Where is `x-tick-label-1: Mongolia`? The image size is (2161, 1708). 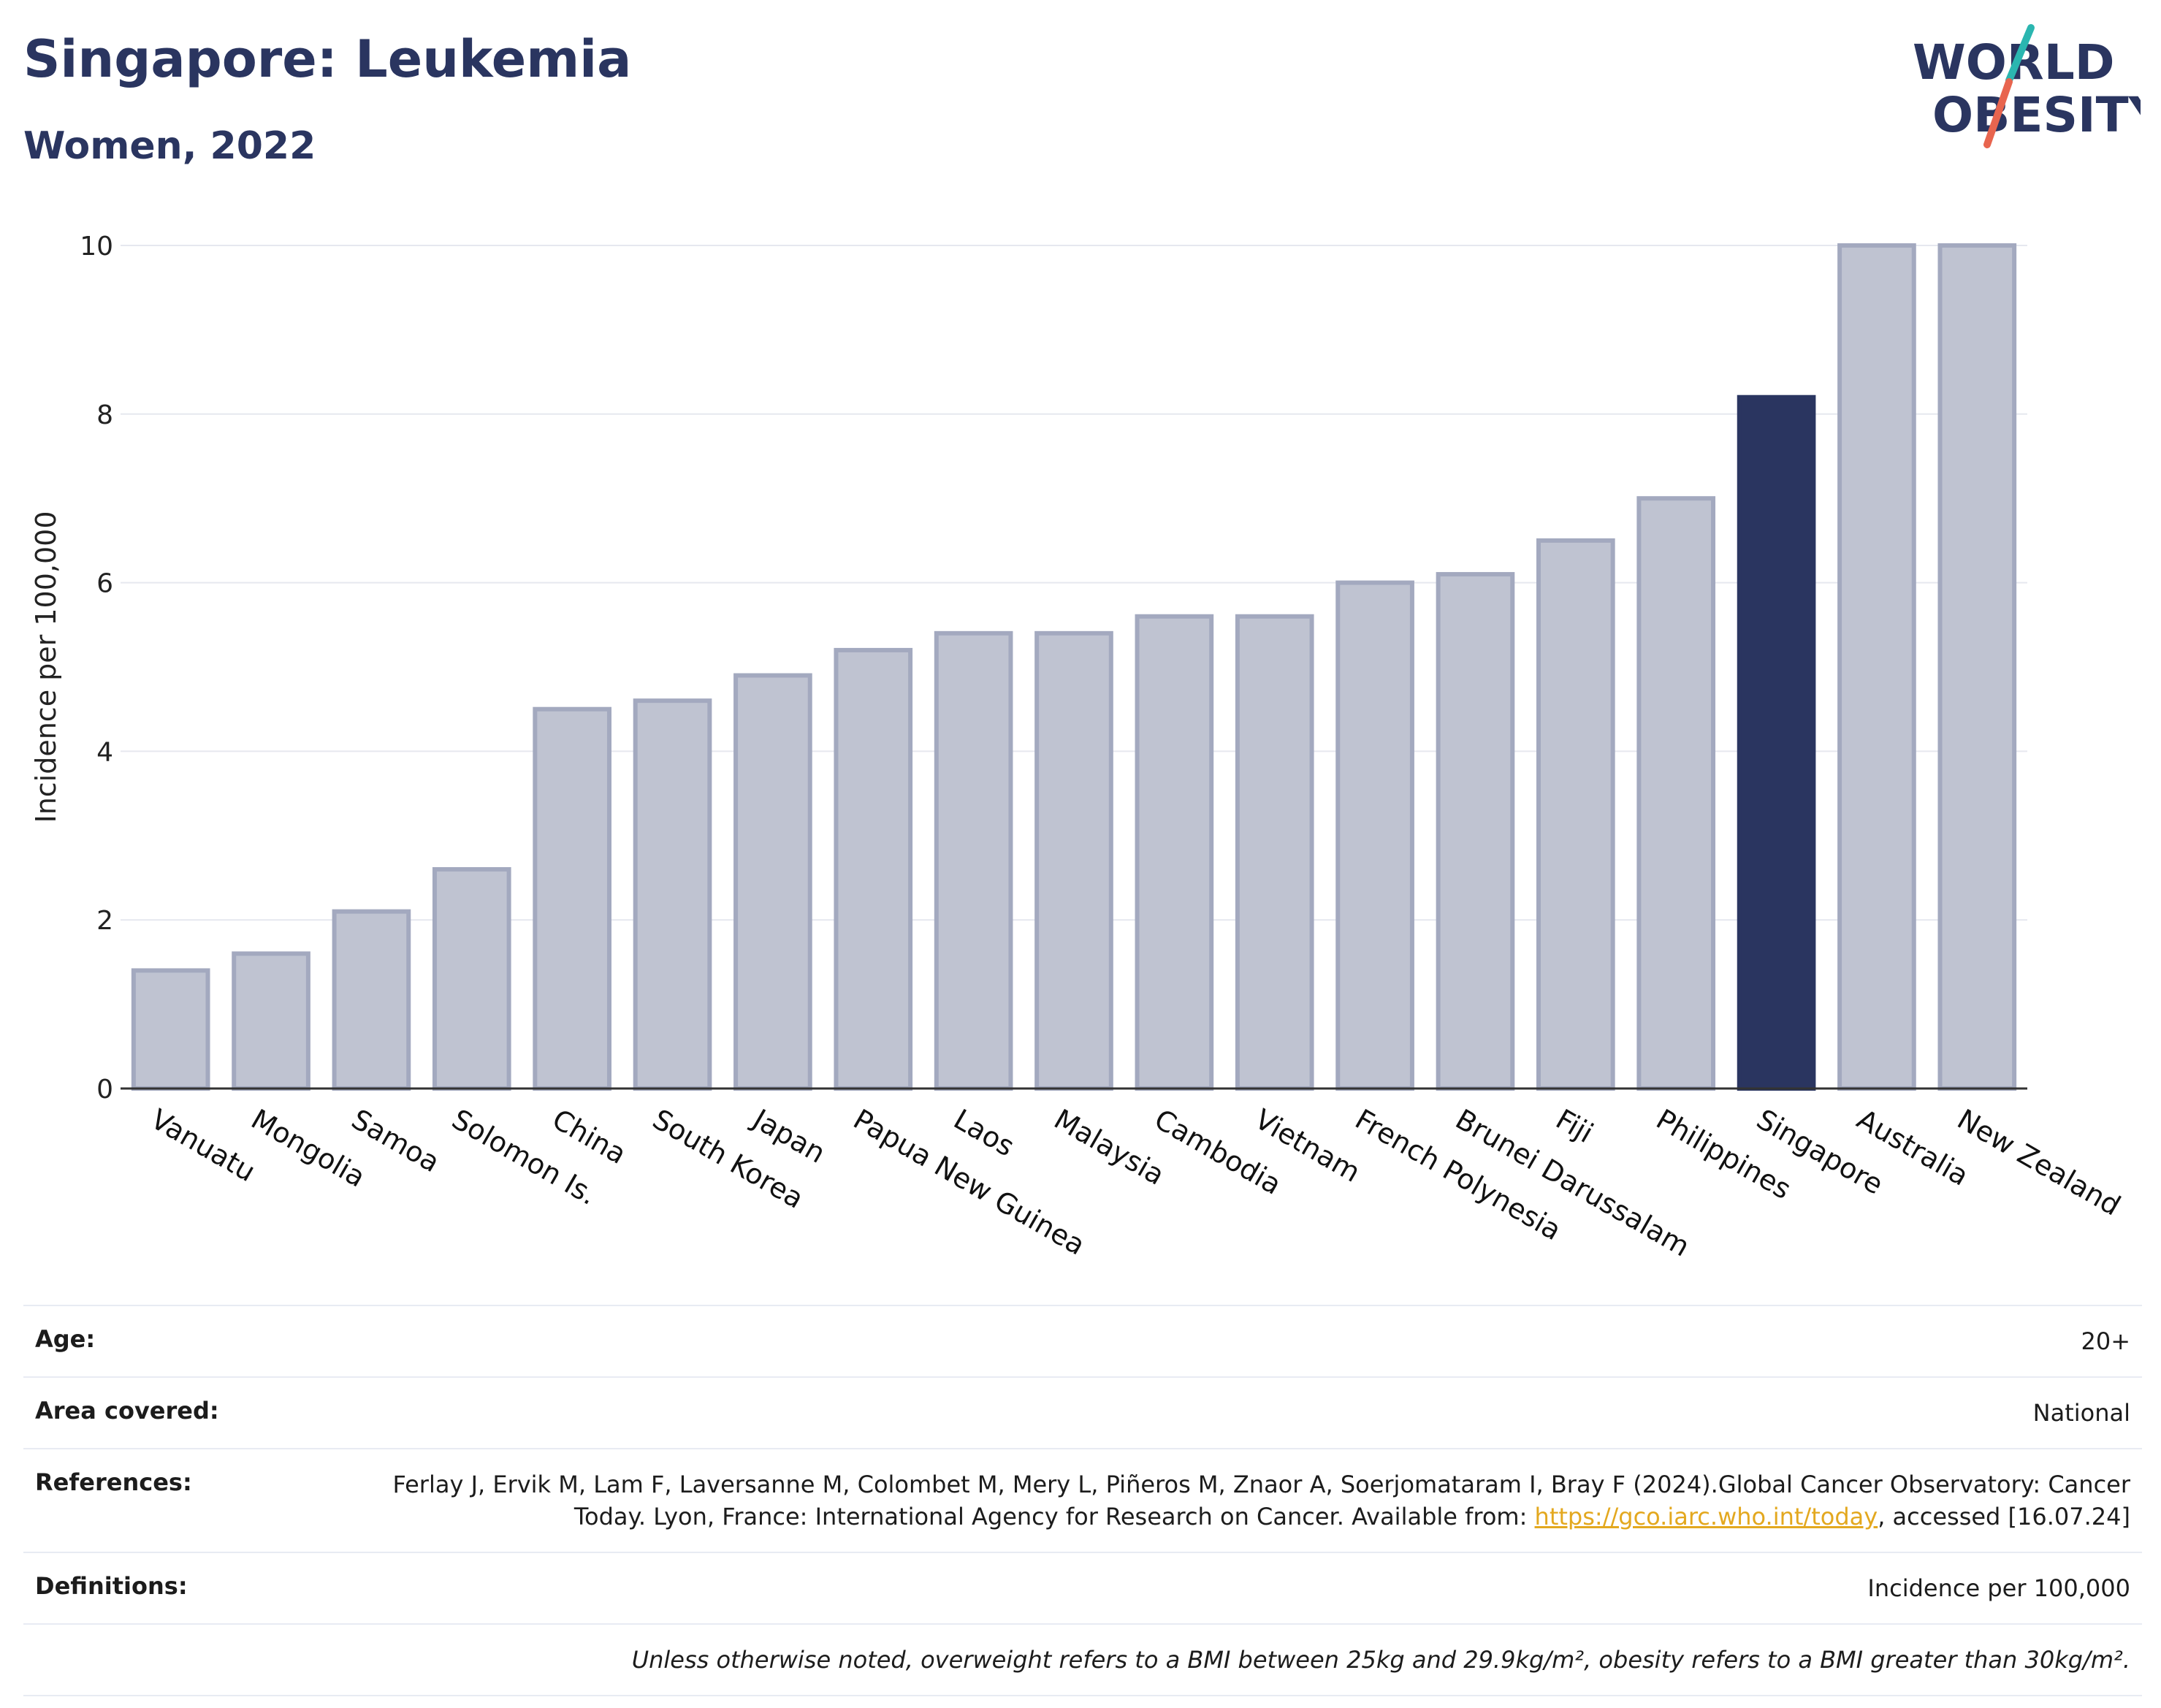
x-tick-label-1: Mongolia is located at coordinates (308, 1148).